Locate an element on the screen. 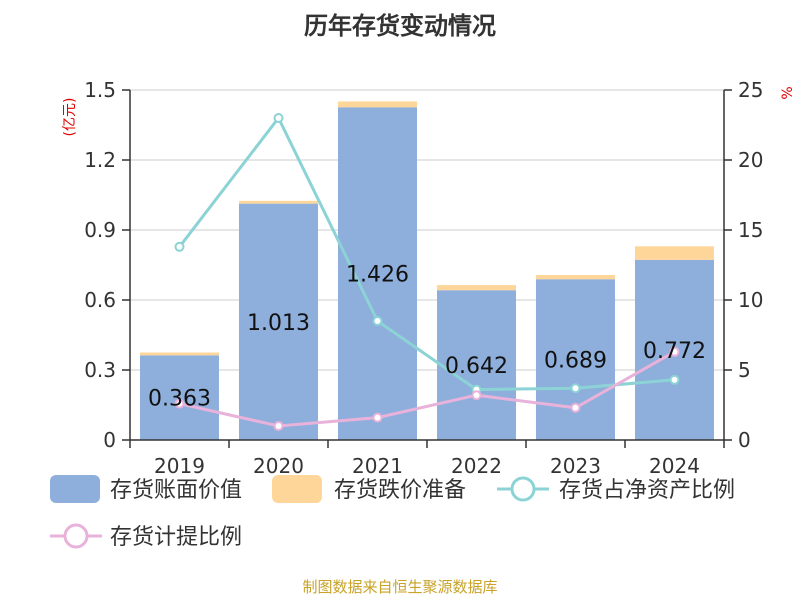 This screenshot has width=800, height=600. y-left-tick-label: 1.2 is located at coordinates (100, 160).